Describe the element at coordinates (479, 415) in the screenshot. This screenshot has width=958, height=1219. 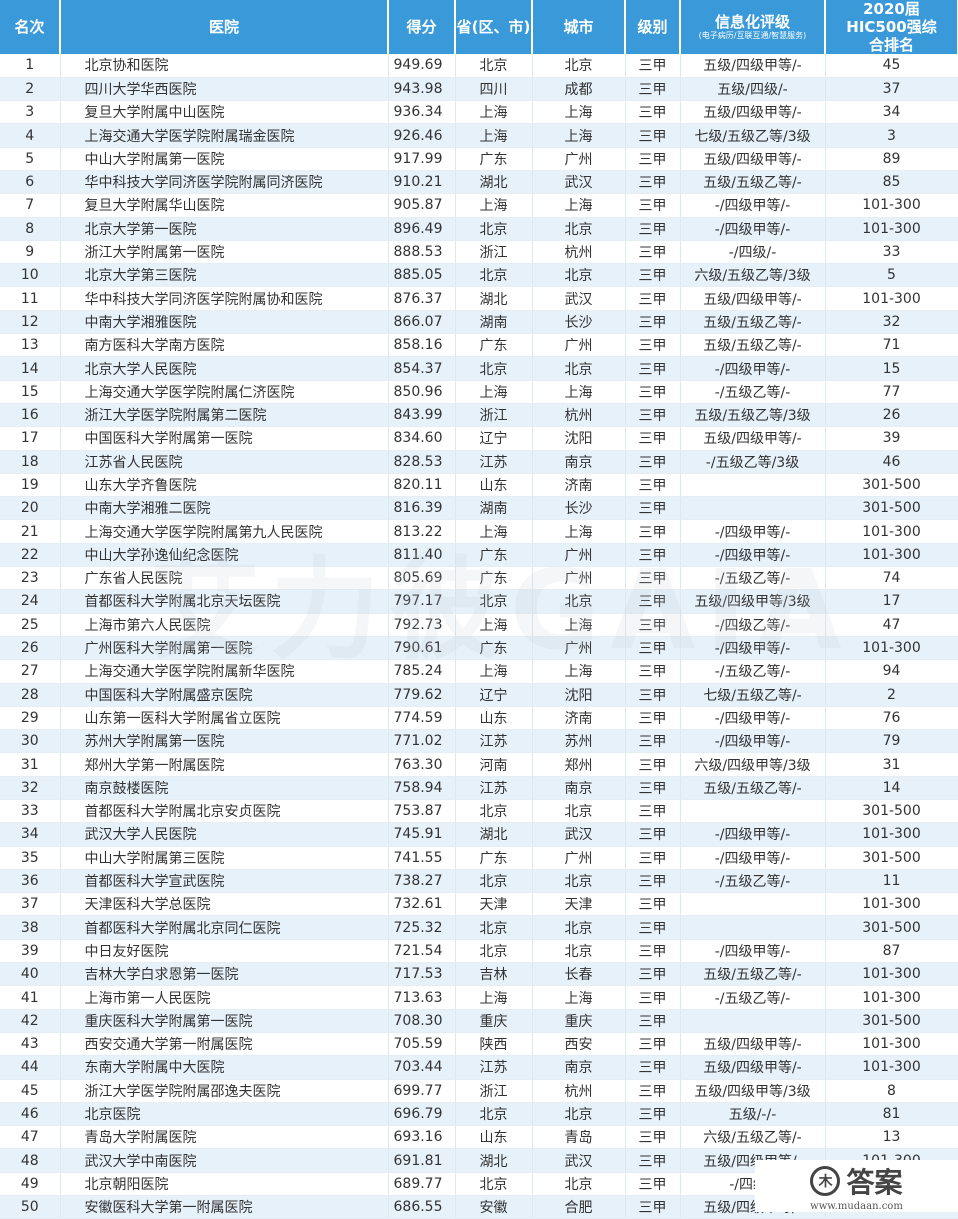
I see `table-row: 16 浙江大学医学院附属第二医院 843.99 浙江 杭州 三甲 五级/五级乙等/3级 26` at that location.